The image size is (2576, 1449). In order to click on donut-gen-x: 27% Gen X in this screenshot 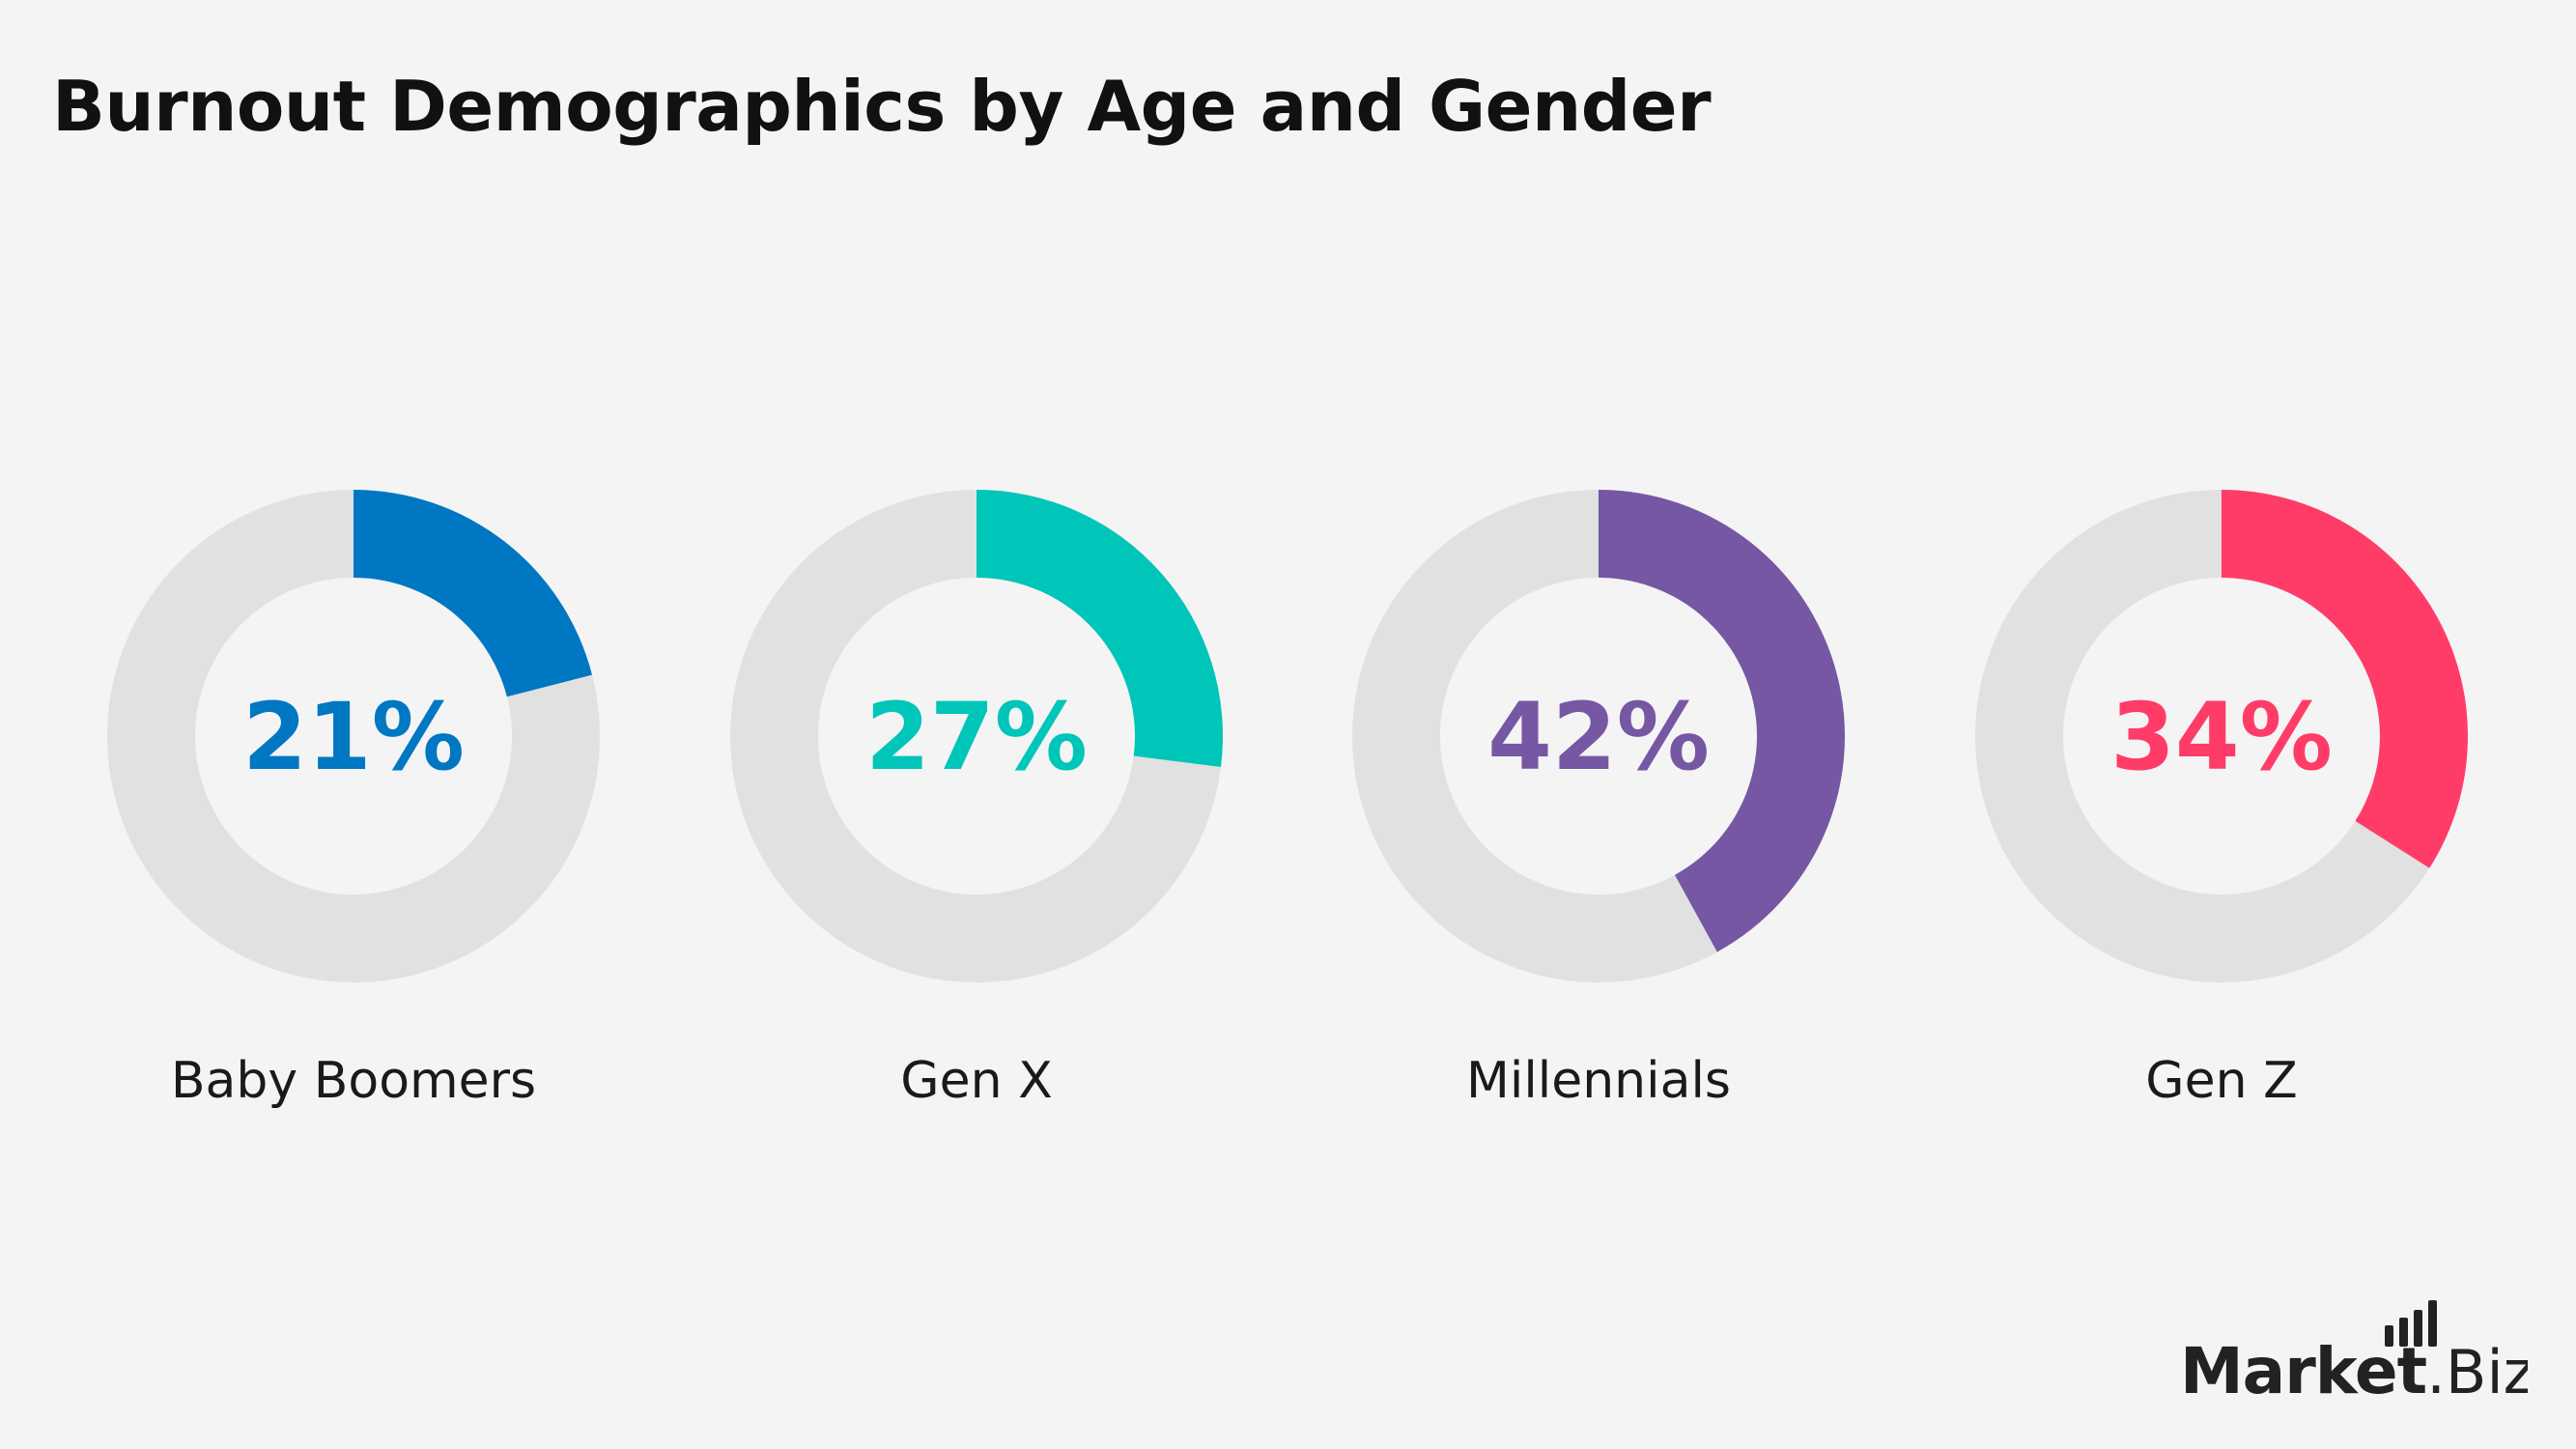, I will do `click(976, 800)`.